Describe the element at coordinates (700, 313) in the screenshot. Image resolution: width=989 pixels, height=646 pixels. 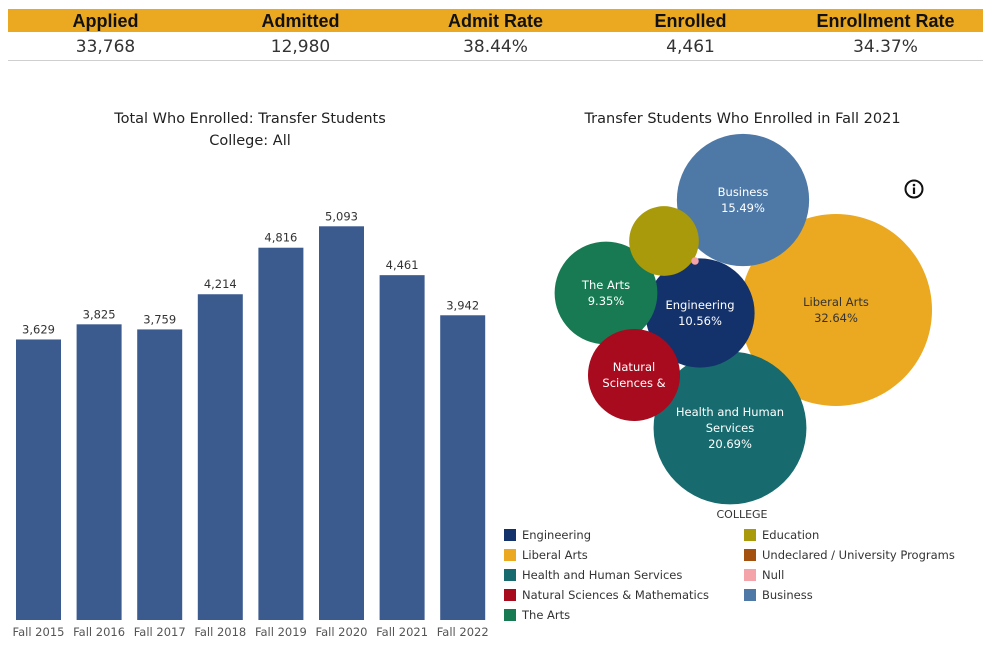
I see `bubble-engineering` at that location.